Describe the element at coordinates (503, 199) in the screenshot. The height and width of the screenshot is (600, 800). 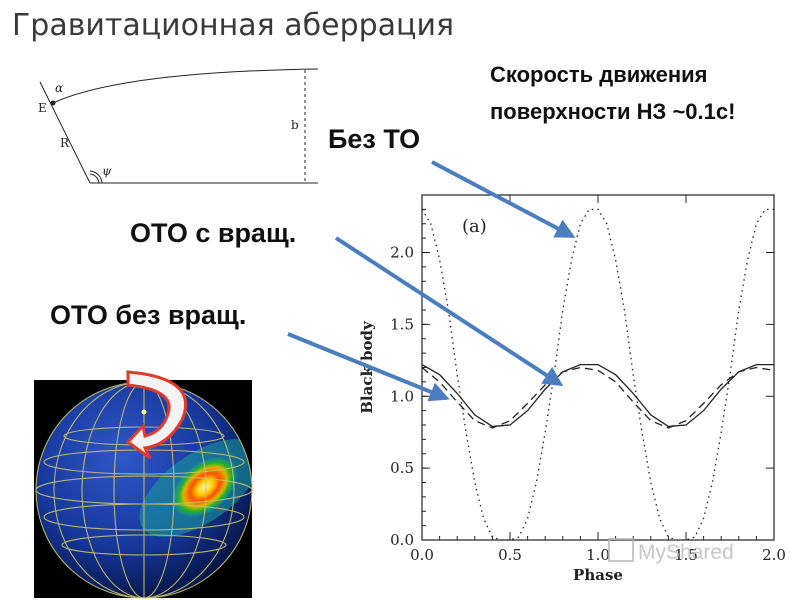
I see `arrow-no-gr` at that location.